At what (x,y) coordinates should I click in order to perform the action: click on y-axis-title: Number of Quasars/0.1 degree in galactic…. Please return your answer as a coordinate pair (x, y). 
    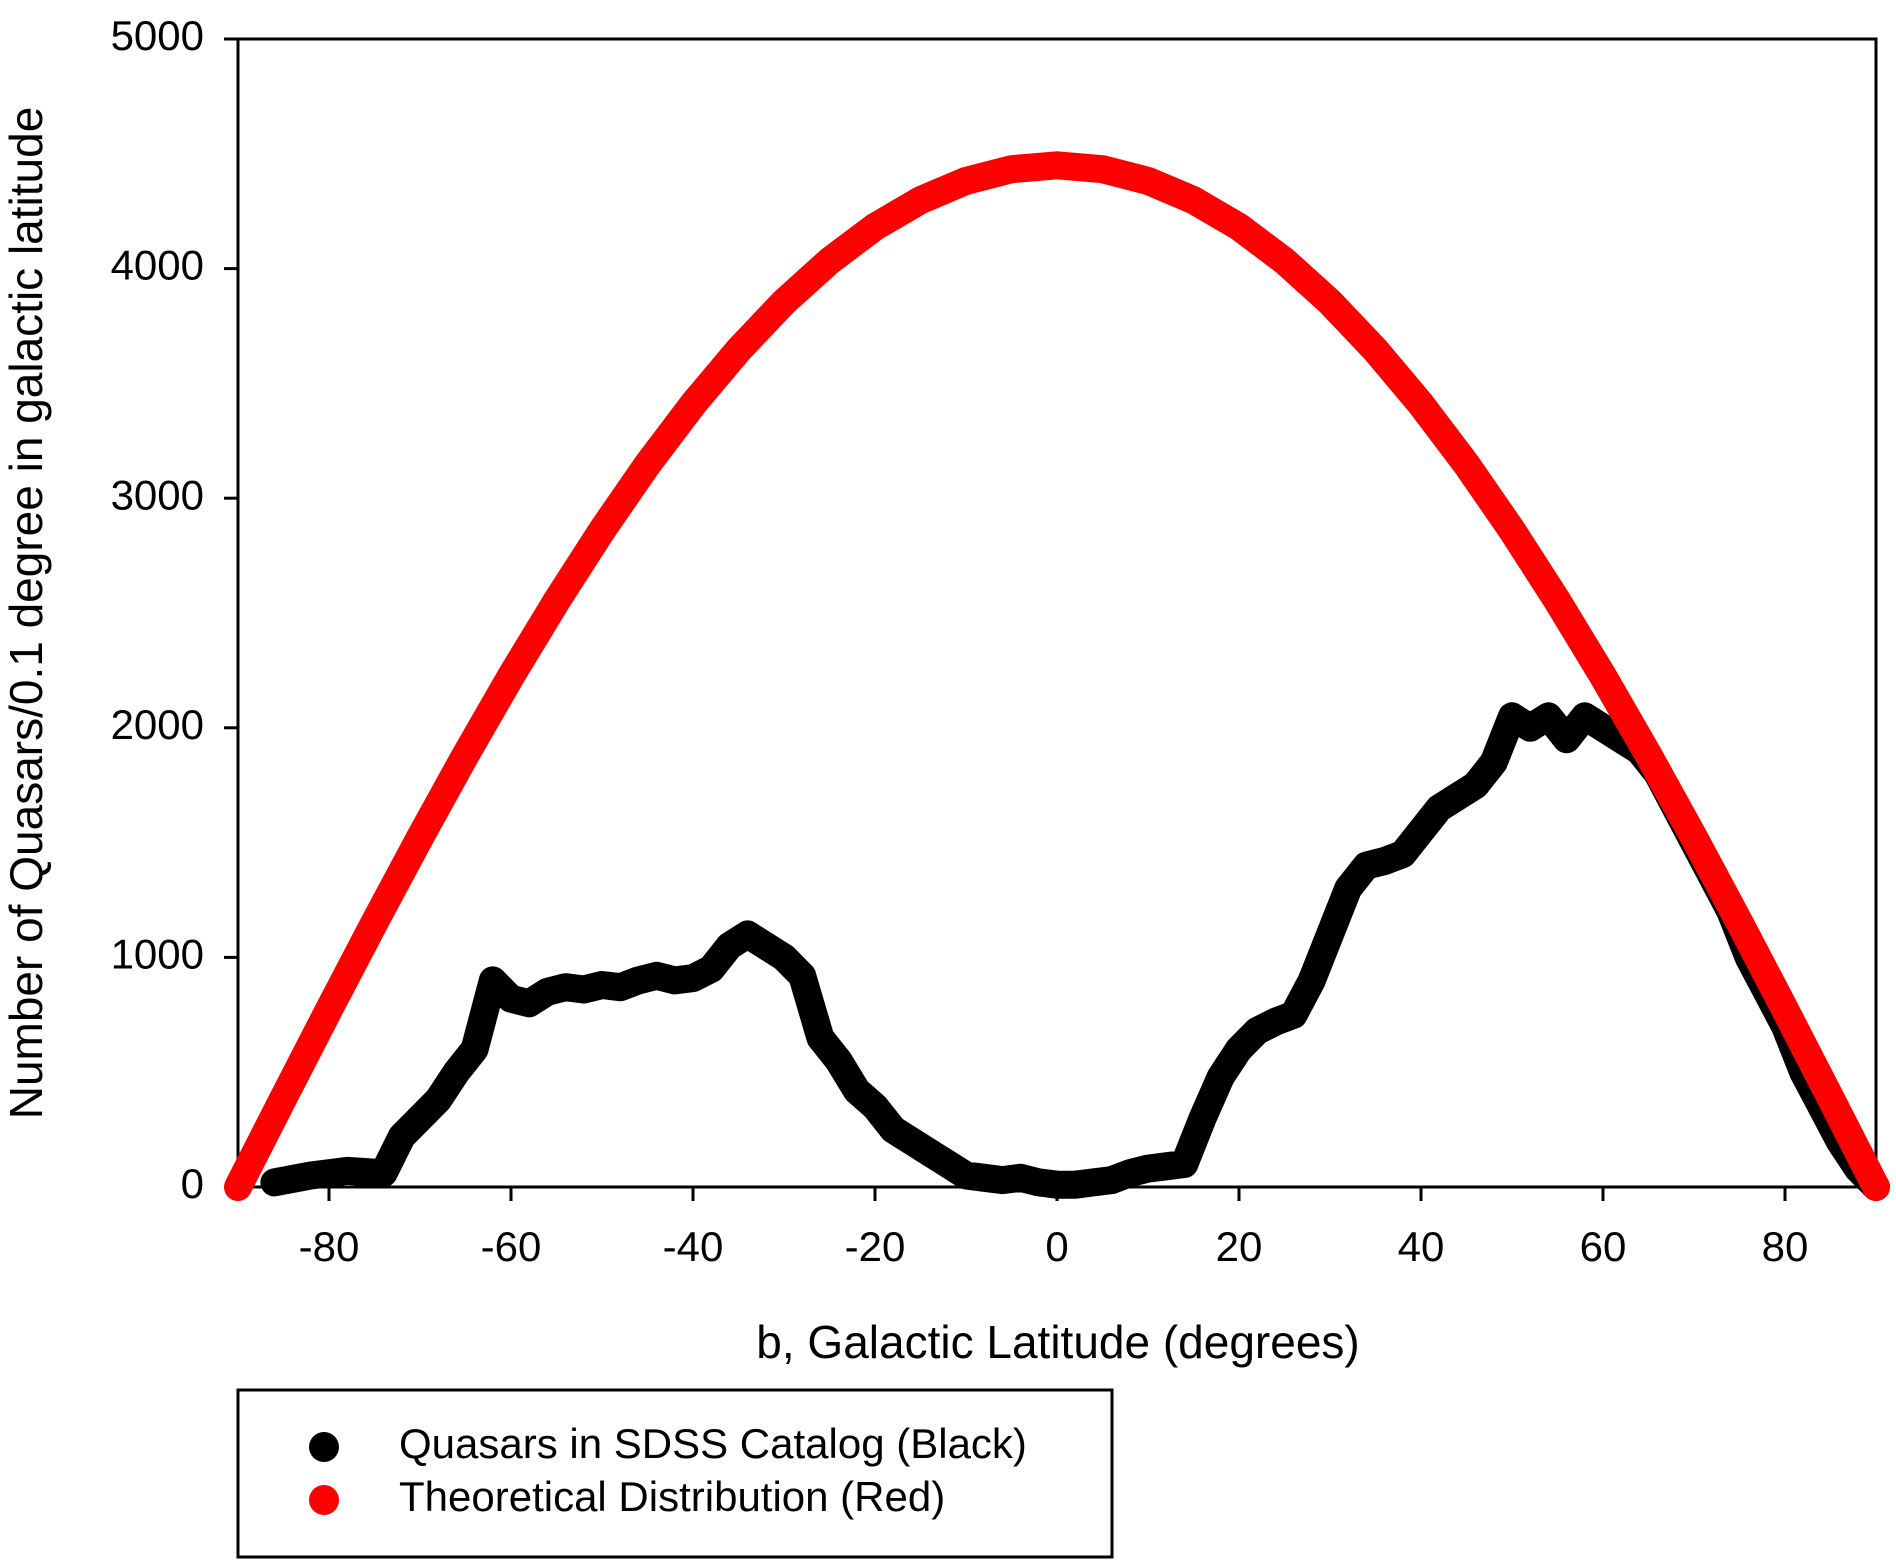
    Looking at the image, I should click on (26, 613).